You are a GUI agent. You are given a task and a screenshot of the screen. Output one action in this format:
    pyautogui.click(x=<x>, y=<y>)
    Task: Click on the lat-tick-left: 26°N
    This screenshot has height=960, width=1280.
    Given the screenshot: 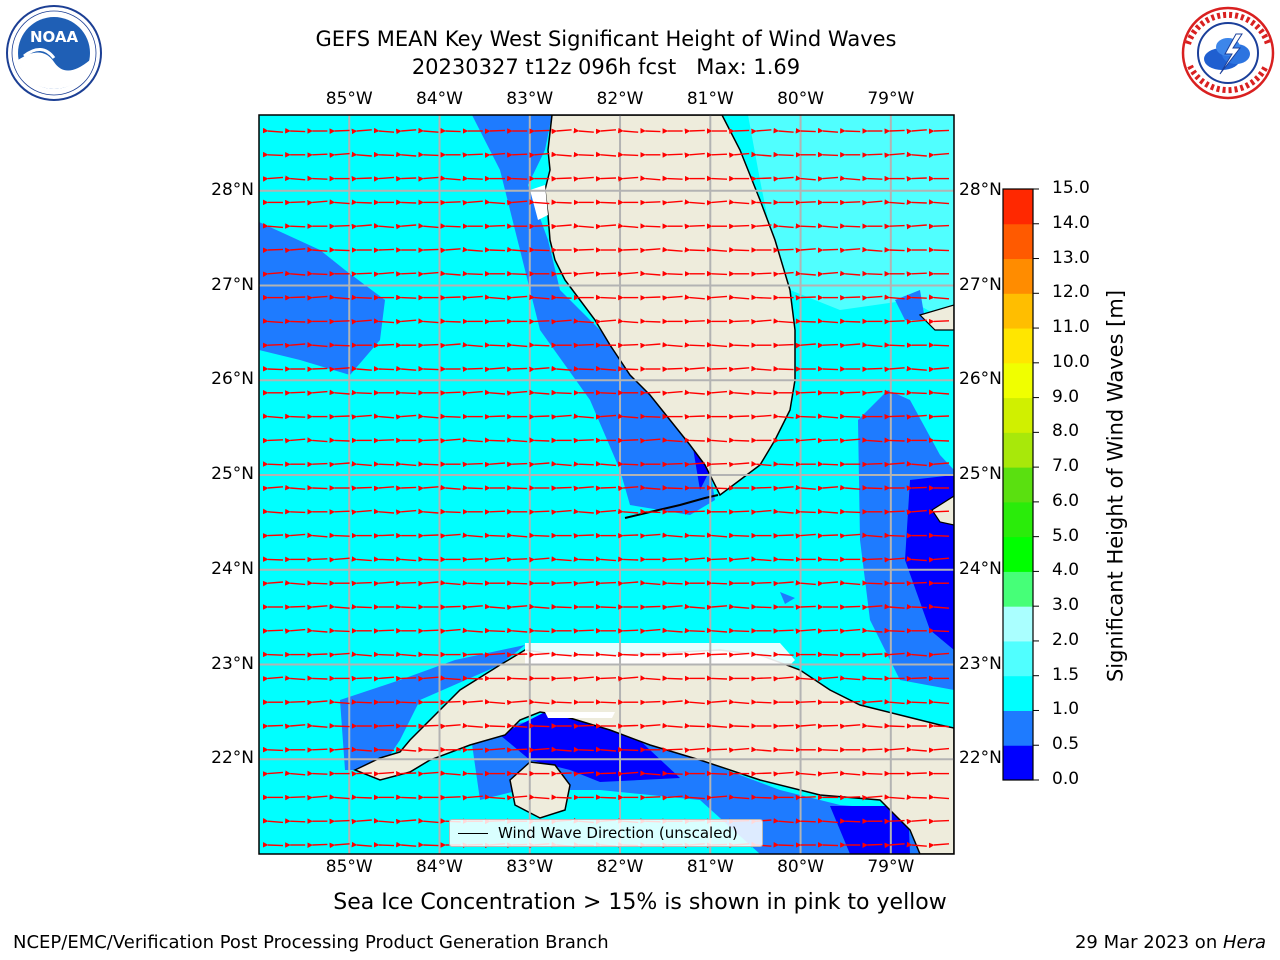 What is the action you would take?
    pyautogui.click(x=232, y=379)
    